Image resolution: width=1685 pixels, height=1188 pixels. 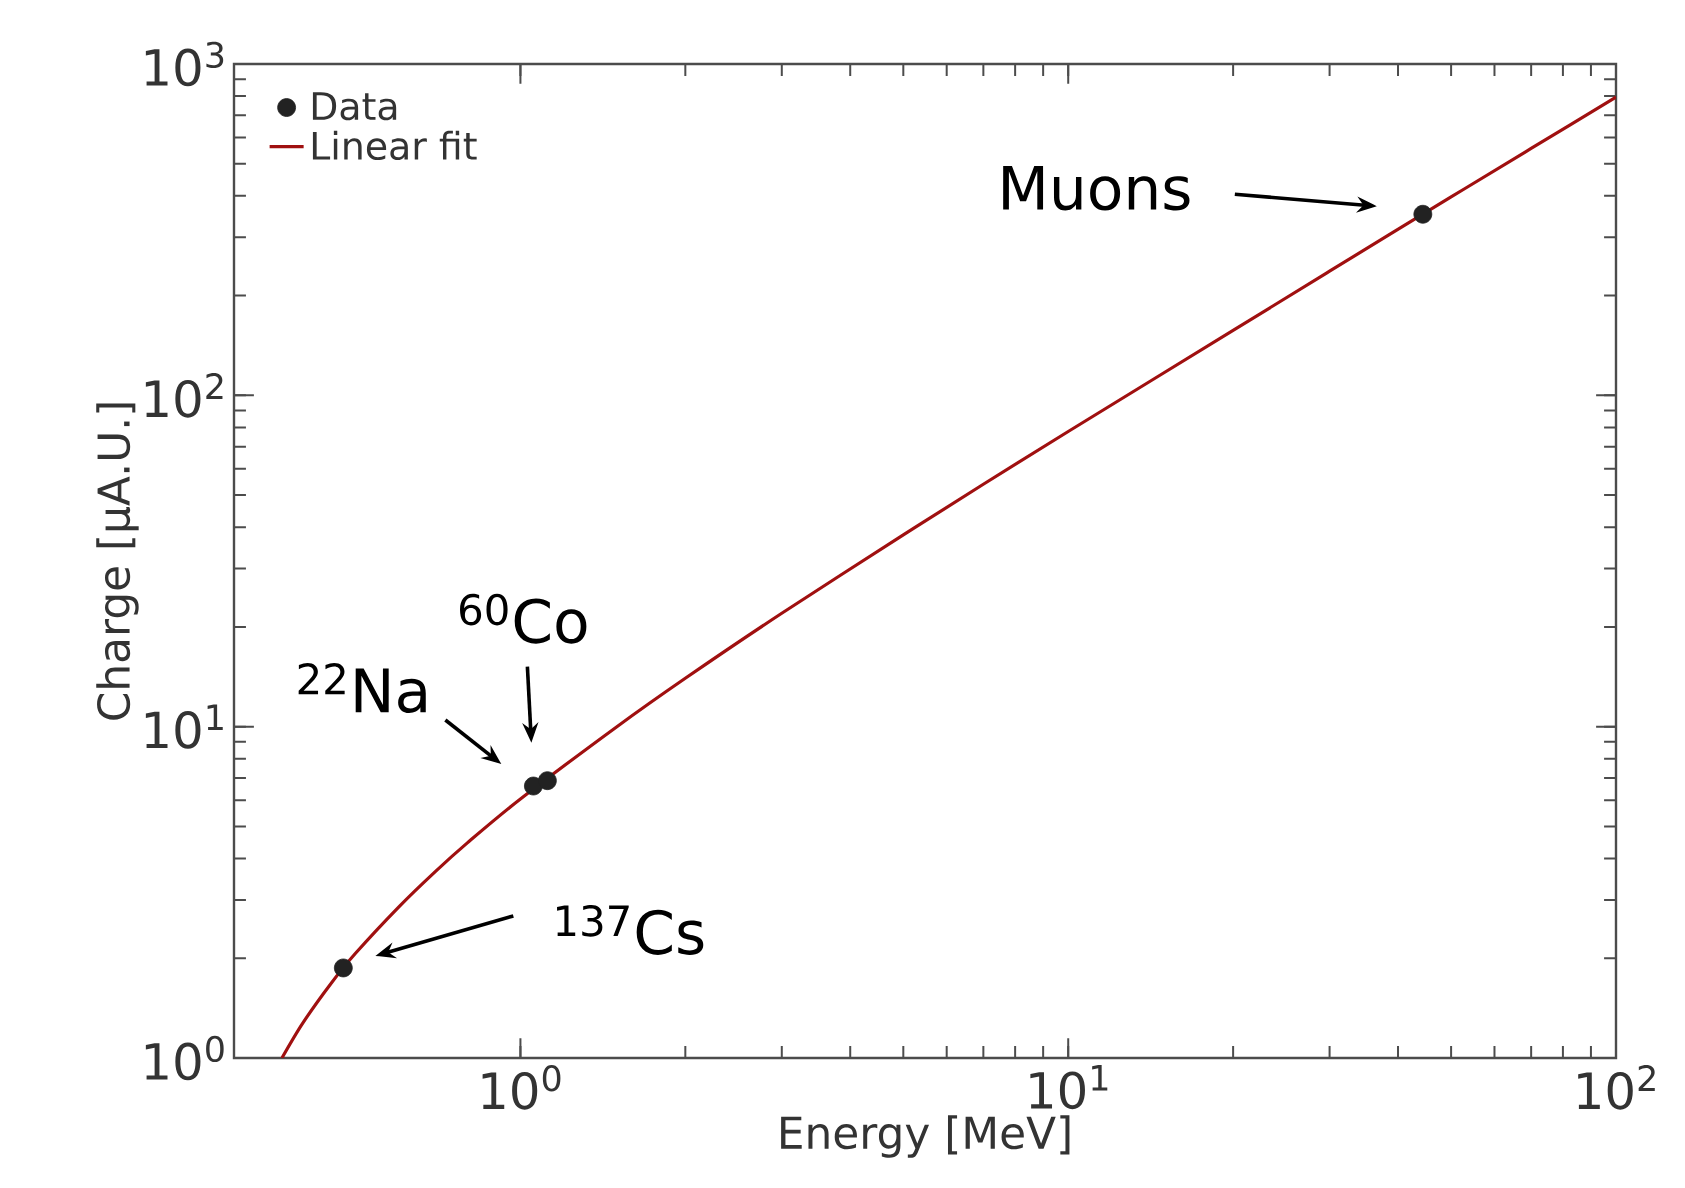 What do you see at coordinates (1069, 1087) in the screenshot?
I see `x-tick-label: 10$^{1}$` at bounding box center [1069, 1087].